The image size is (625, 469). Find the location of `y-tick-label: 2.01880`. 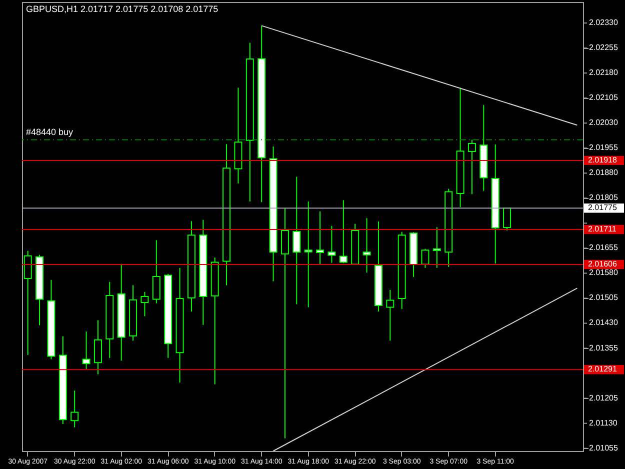

y-tick-label: 2.01880 is located at coordinates (603, 173).